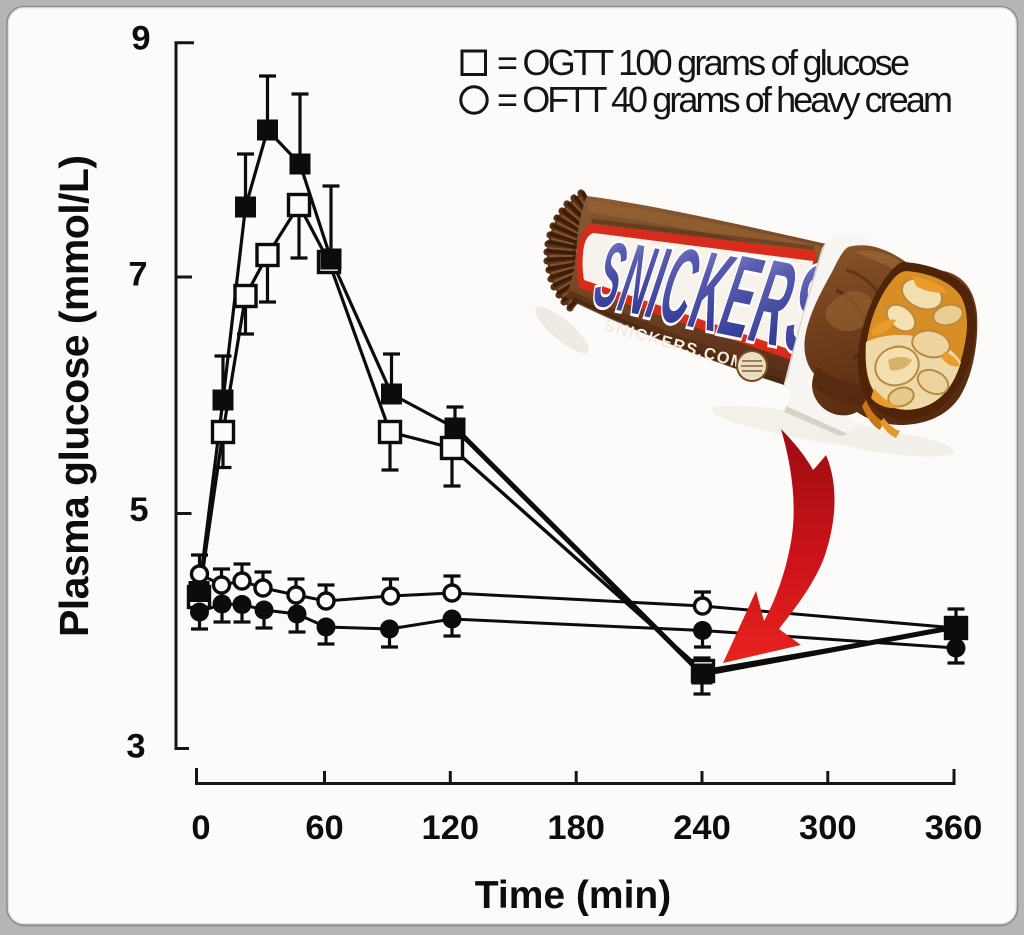 This screenshot has height=935, width=1024. What do you see at coordinates (573, 895) in the screenshot?
I see `svg-text: Time (min)` at bounding box center [573, 895].